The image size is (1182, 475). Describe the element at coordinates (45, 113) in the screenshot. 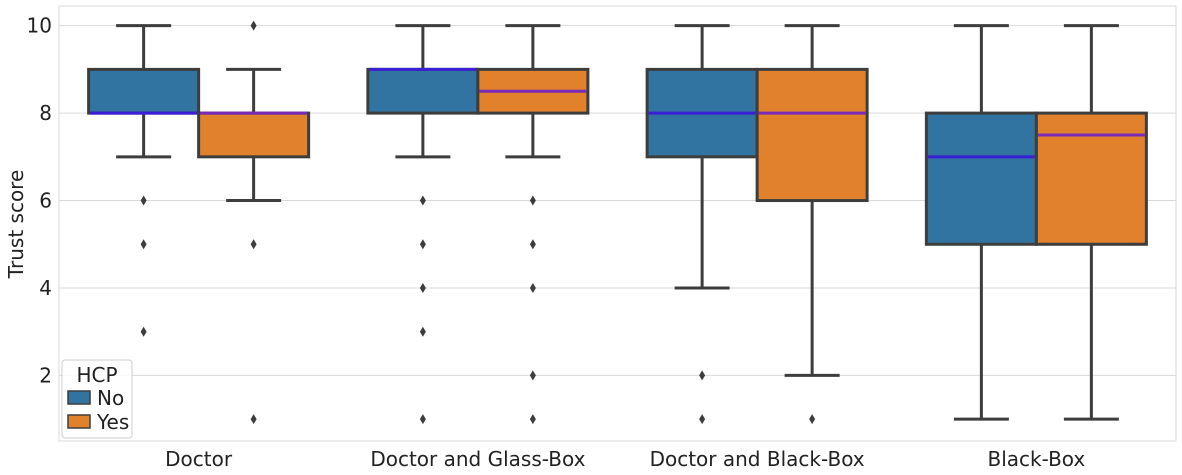

I see `y-tick-label-8: 8` at that location.